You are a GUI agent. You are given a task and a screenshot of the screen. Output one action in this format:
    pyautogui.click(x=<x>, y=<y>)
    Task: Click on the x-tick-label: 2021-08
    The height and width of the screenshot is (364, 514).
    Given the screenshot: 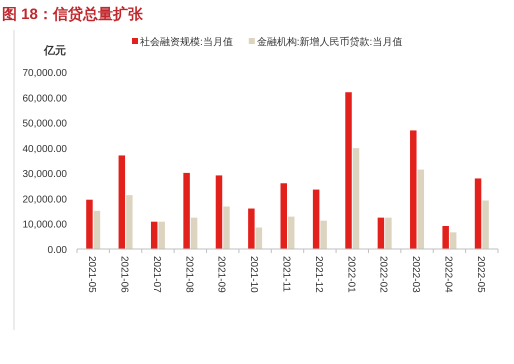 What is the action you would take?
    pyautogui.click(x=188, y=275)
    